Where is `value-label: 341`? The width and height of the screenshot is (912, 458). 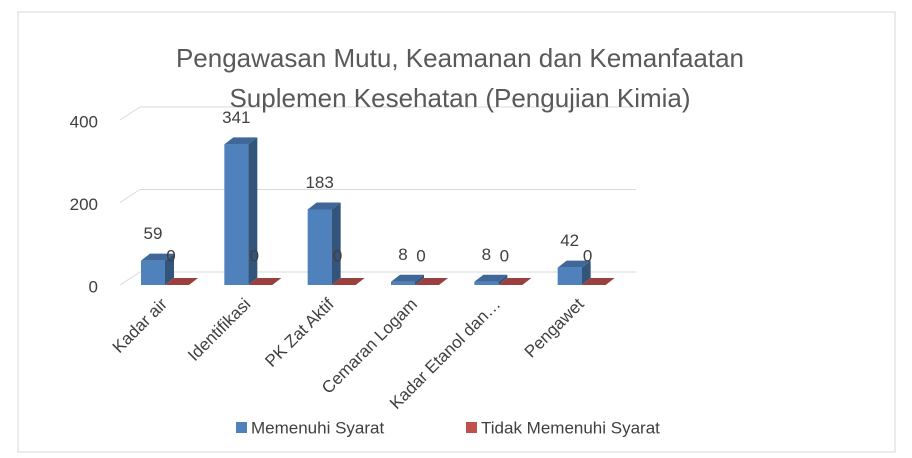
value-label: 341 is located at coordinates (236, 117).